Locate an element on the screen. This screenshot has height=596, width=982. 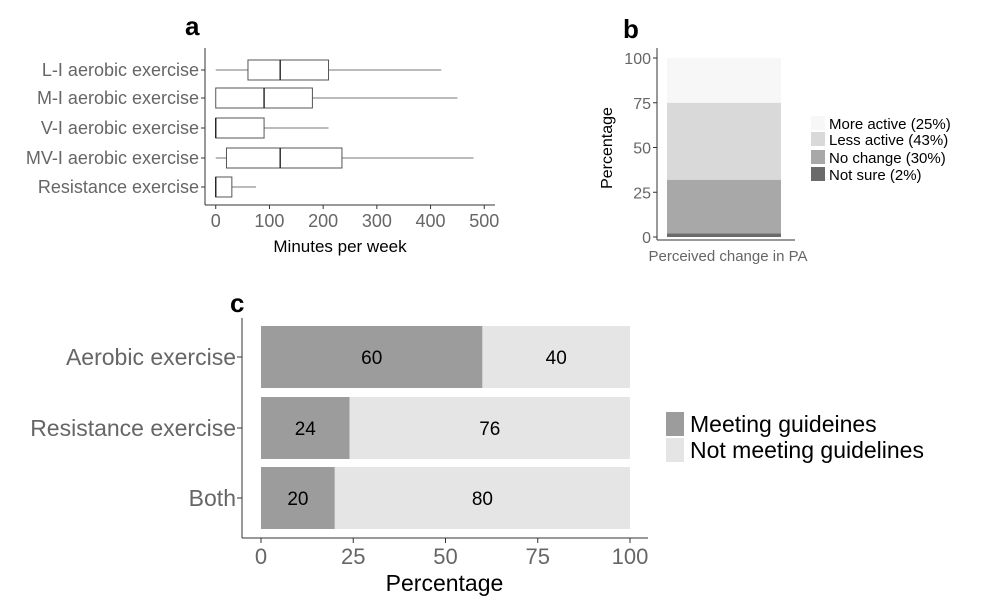
x-tick-label: 50 is located at coordinates (445, 556).